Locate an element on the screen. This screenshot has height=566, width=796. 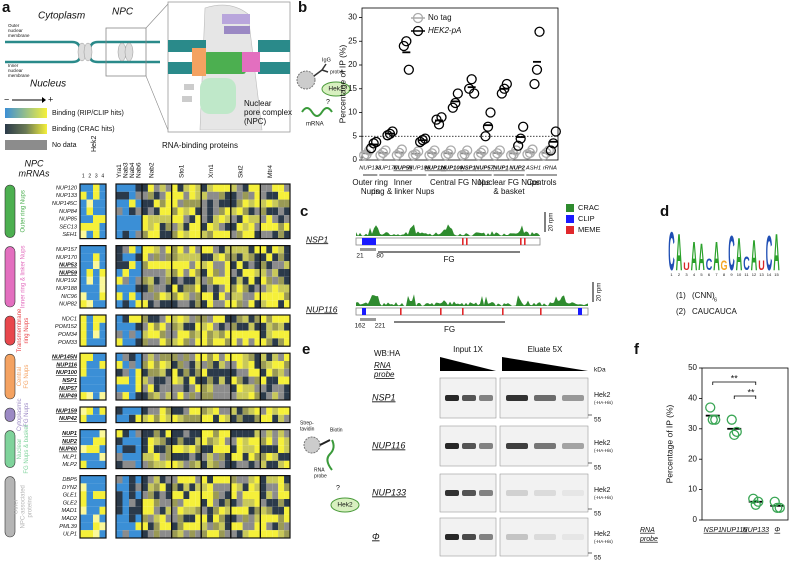
tag-label: (-HA-His) is located at coordinates (603, 402).